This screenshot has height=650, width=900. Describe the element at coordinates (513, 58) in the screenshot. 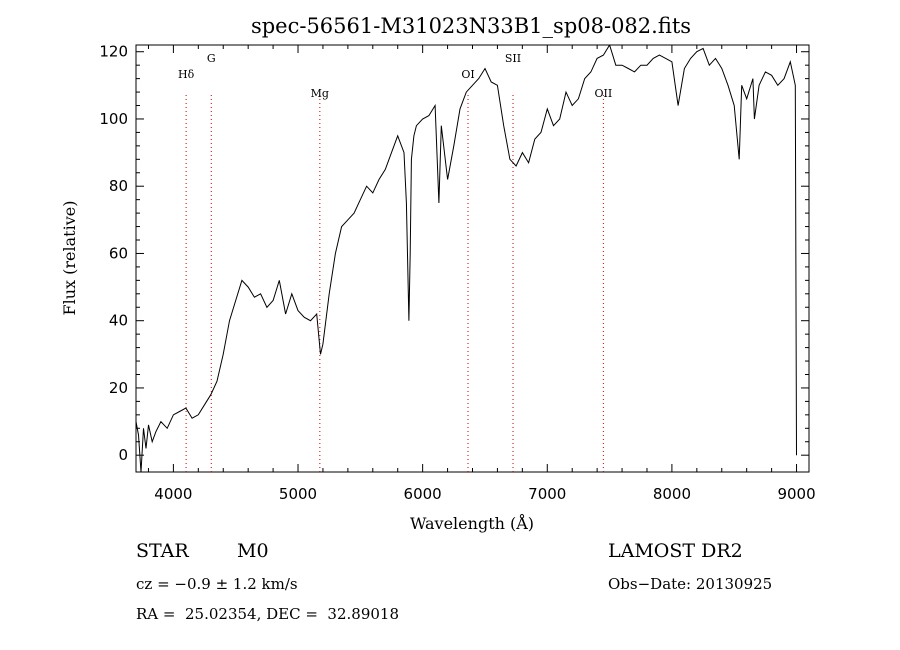

I see `line-marker-label: SII` at that location.